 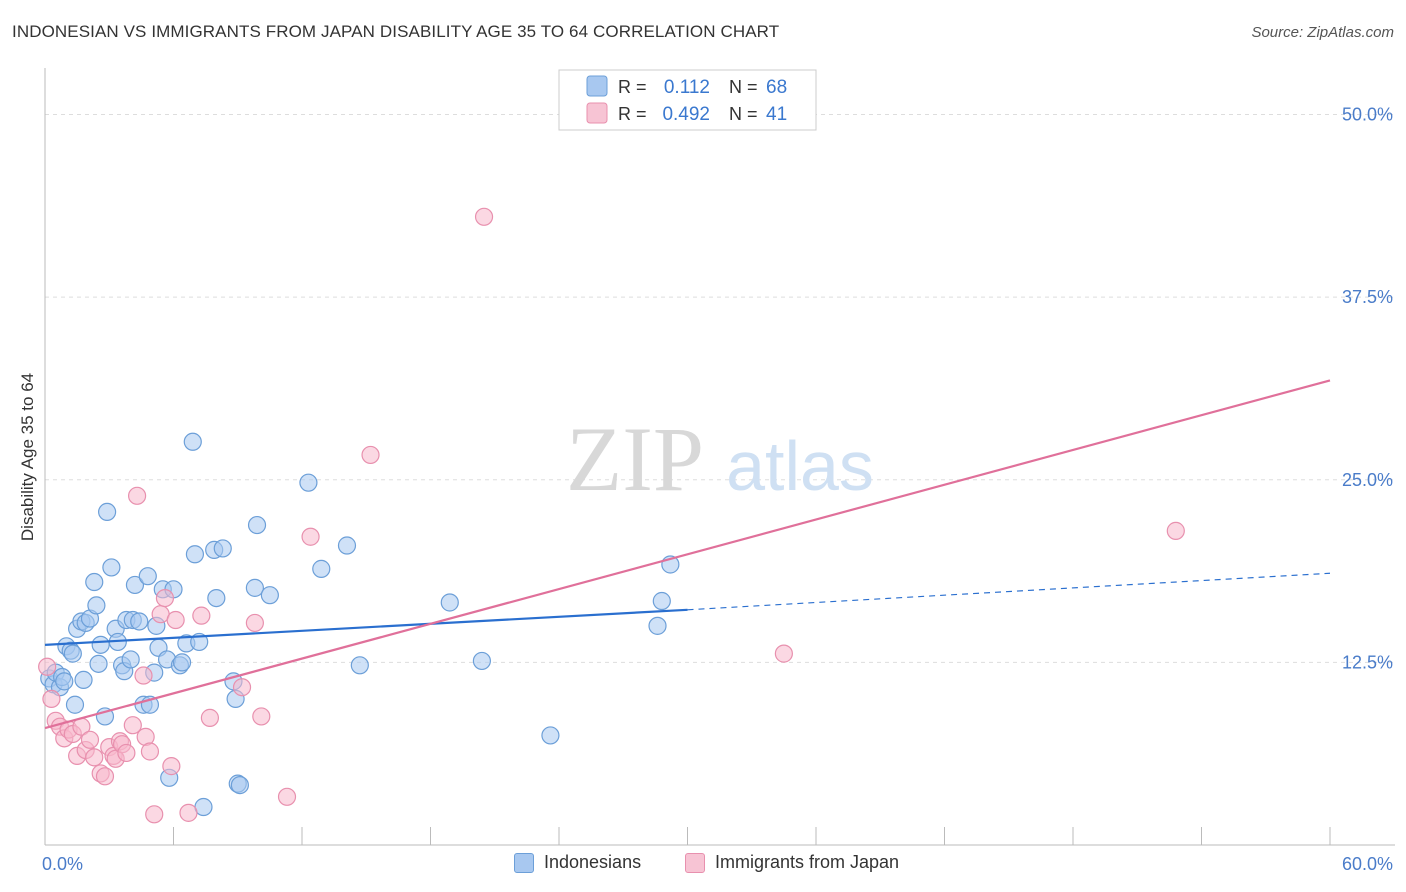 I want to click on indonesian-trend-extension, so click(x=1009, y=591).